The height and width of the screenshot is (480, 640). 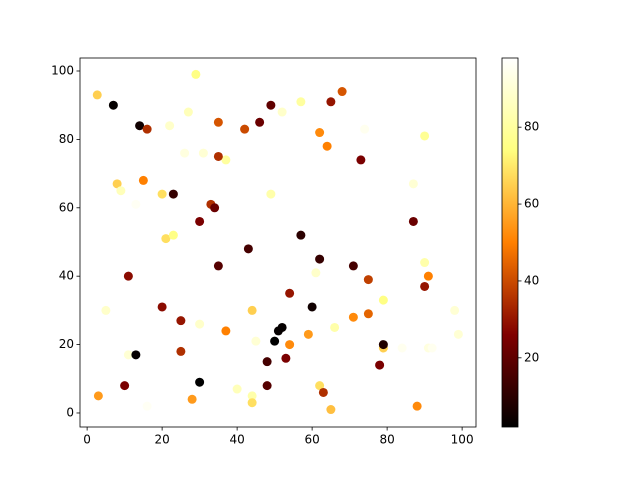 I want to click on y-tick-label: 40, so click(x=66, y=276).